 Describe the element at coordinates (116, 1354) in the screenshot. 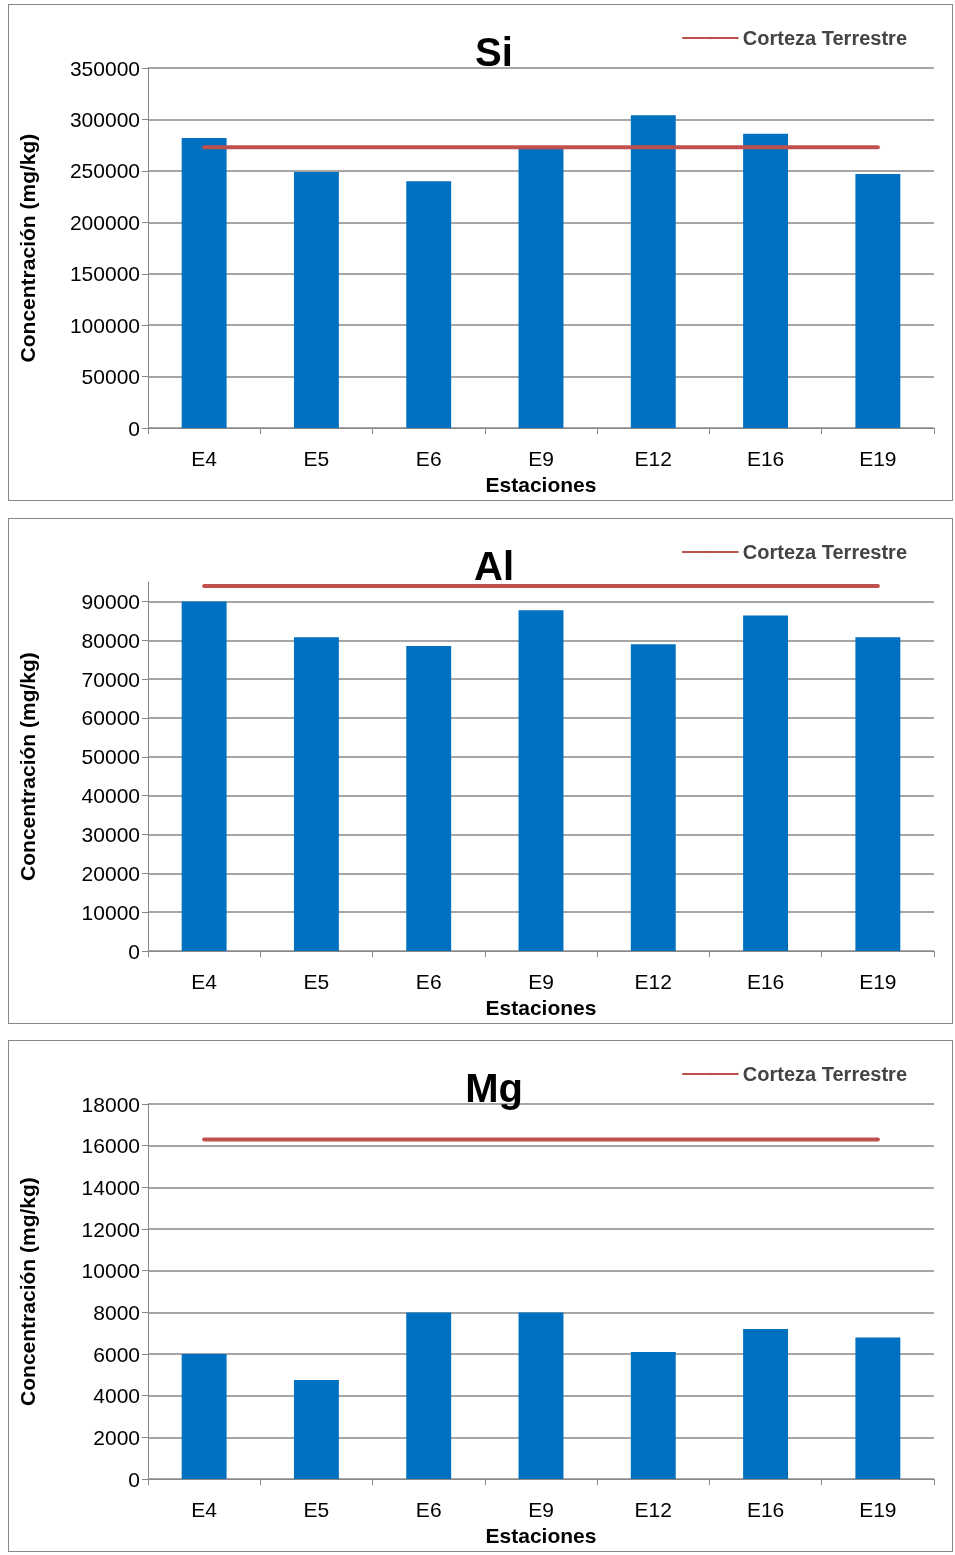

I see `y-tick-label: 6000` at that location.